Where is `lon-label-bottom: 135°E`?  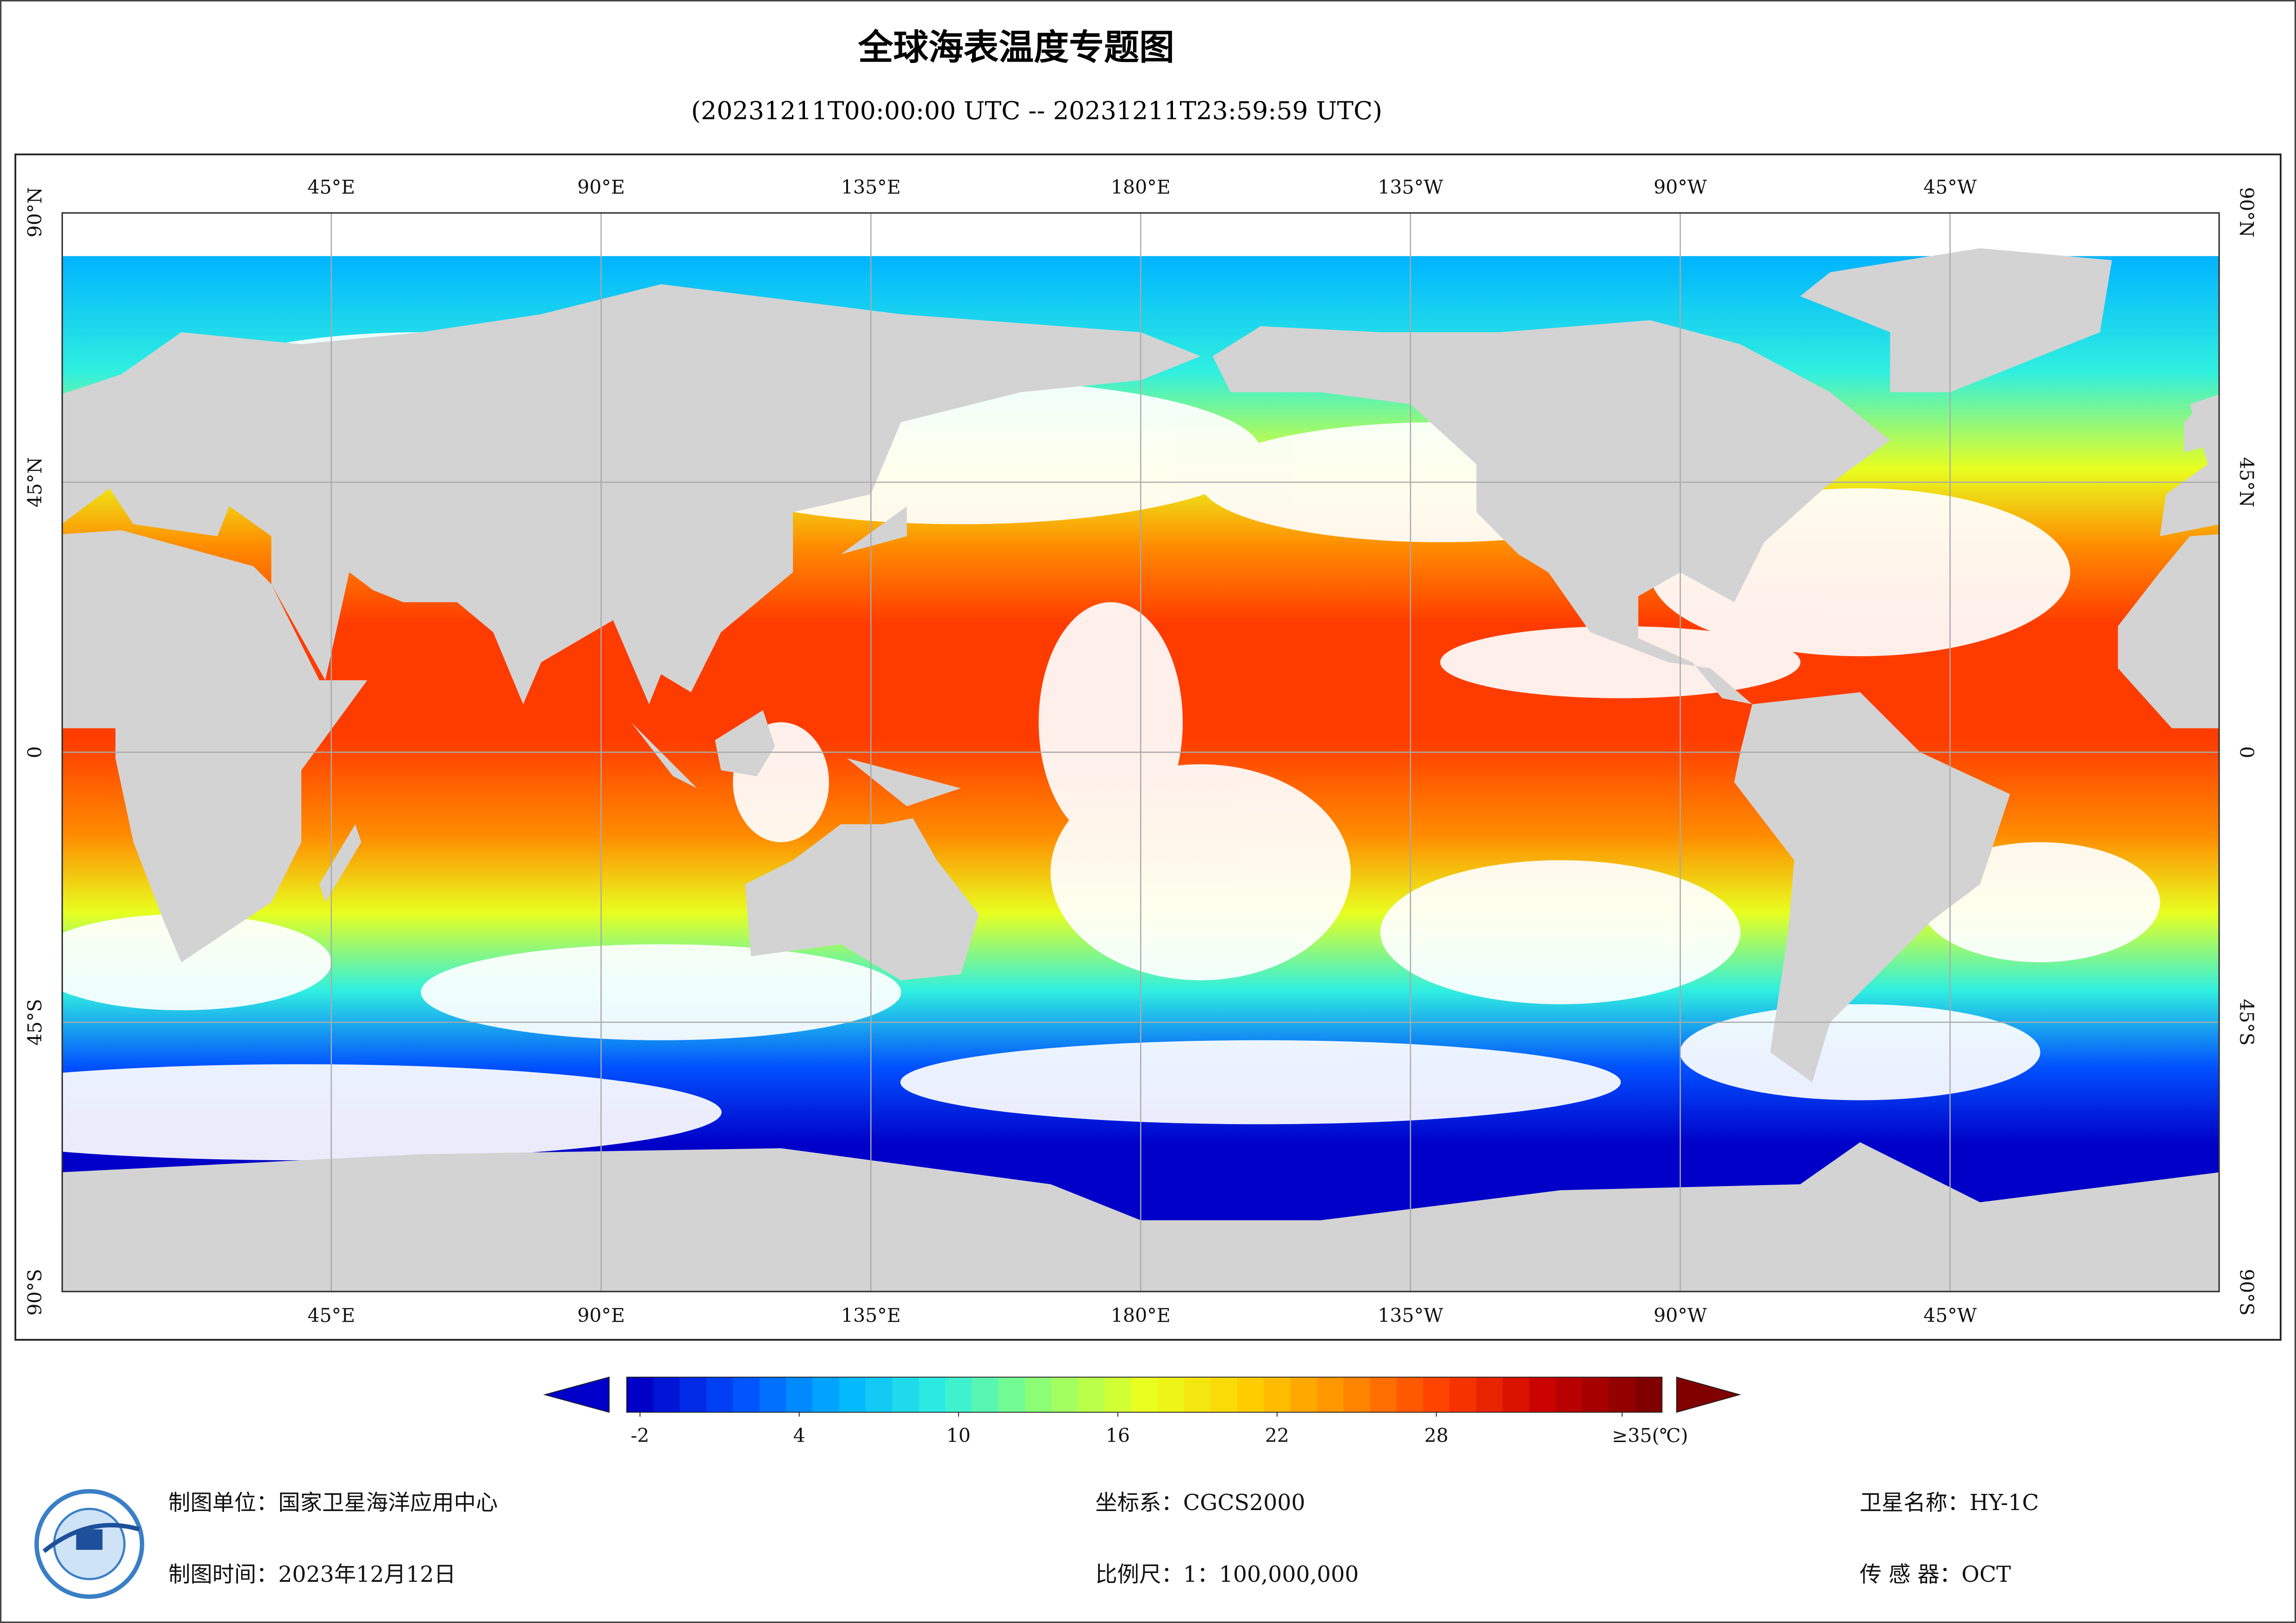
lon-label-bottom: 135°E is located at coordinates (871, 1316).